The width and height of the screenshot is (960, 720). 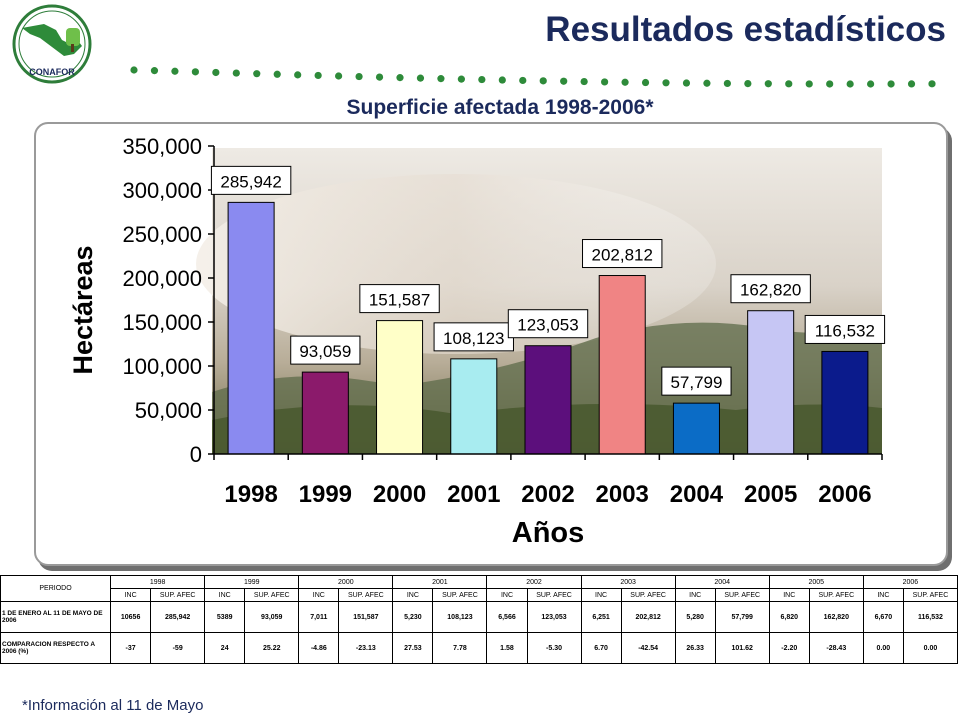 What do you see at coordinates (742, 617) in the screenshot?
I see `table-cell: 57,799` at bounding box center [742, 617].